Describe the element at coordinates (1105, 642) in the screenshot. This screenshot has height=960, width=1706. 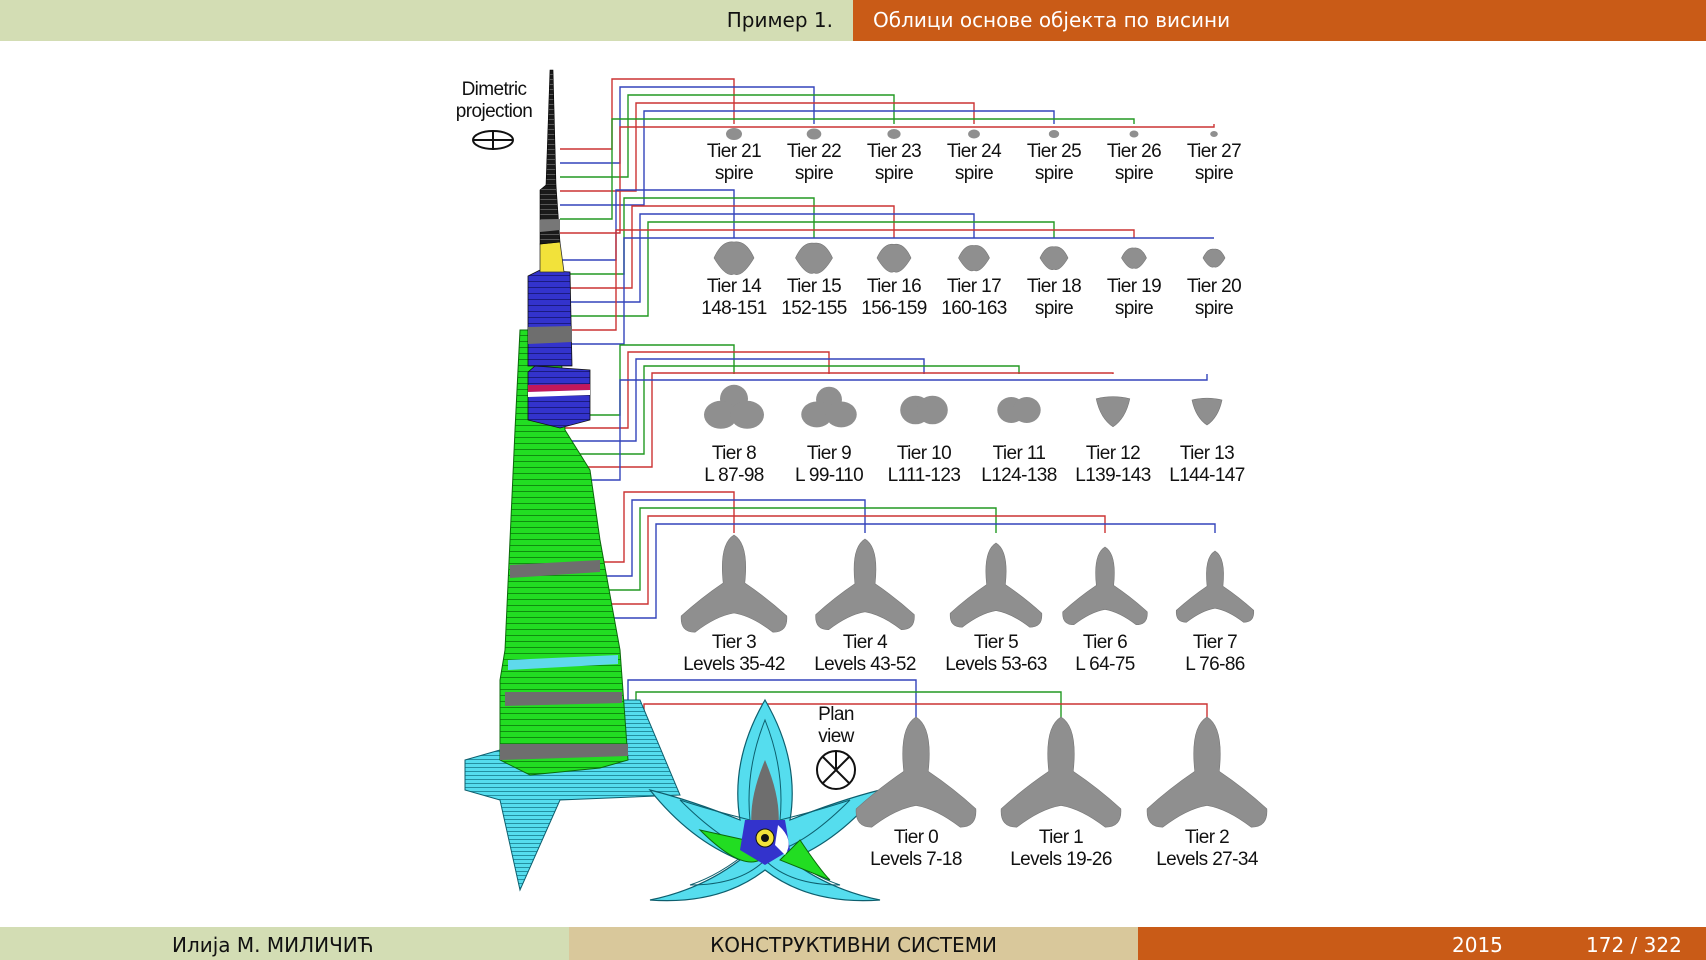
I see `tier-name: Tier 6` at that location.